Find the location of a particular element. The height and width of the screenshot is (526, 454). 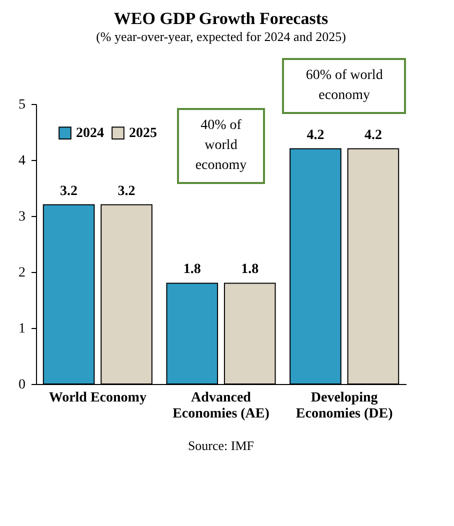

legend-label: 2024 is located at coordinates (90, 134).